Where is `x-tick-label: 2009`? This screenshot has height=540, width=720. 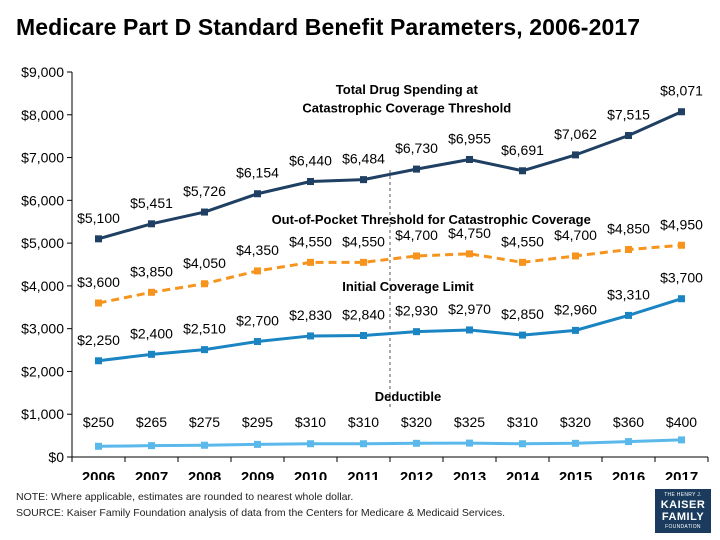
x-tick-label: 2009 is located at coordinates (257, 474).